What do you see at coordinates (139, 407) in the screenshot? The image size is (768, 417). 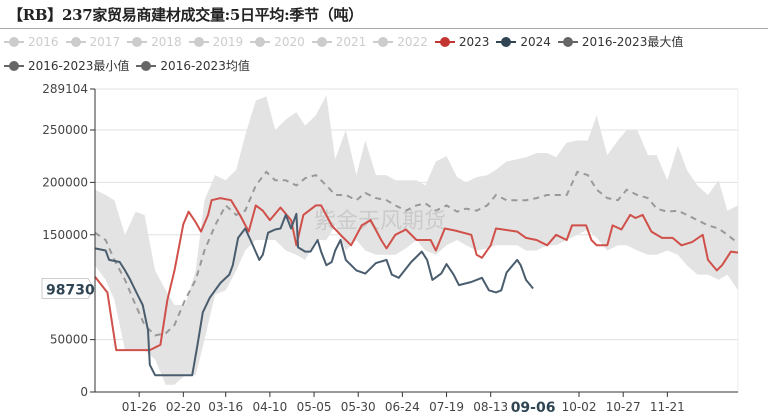 I see `x-tick-label: 01-26` at bounding box center [139, 407].